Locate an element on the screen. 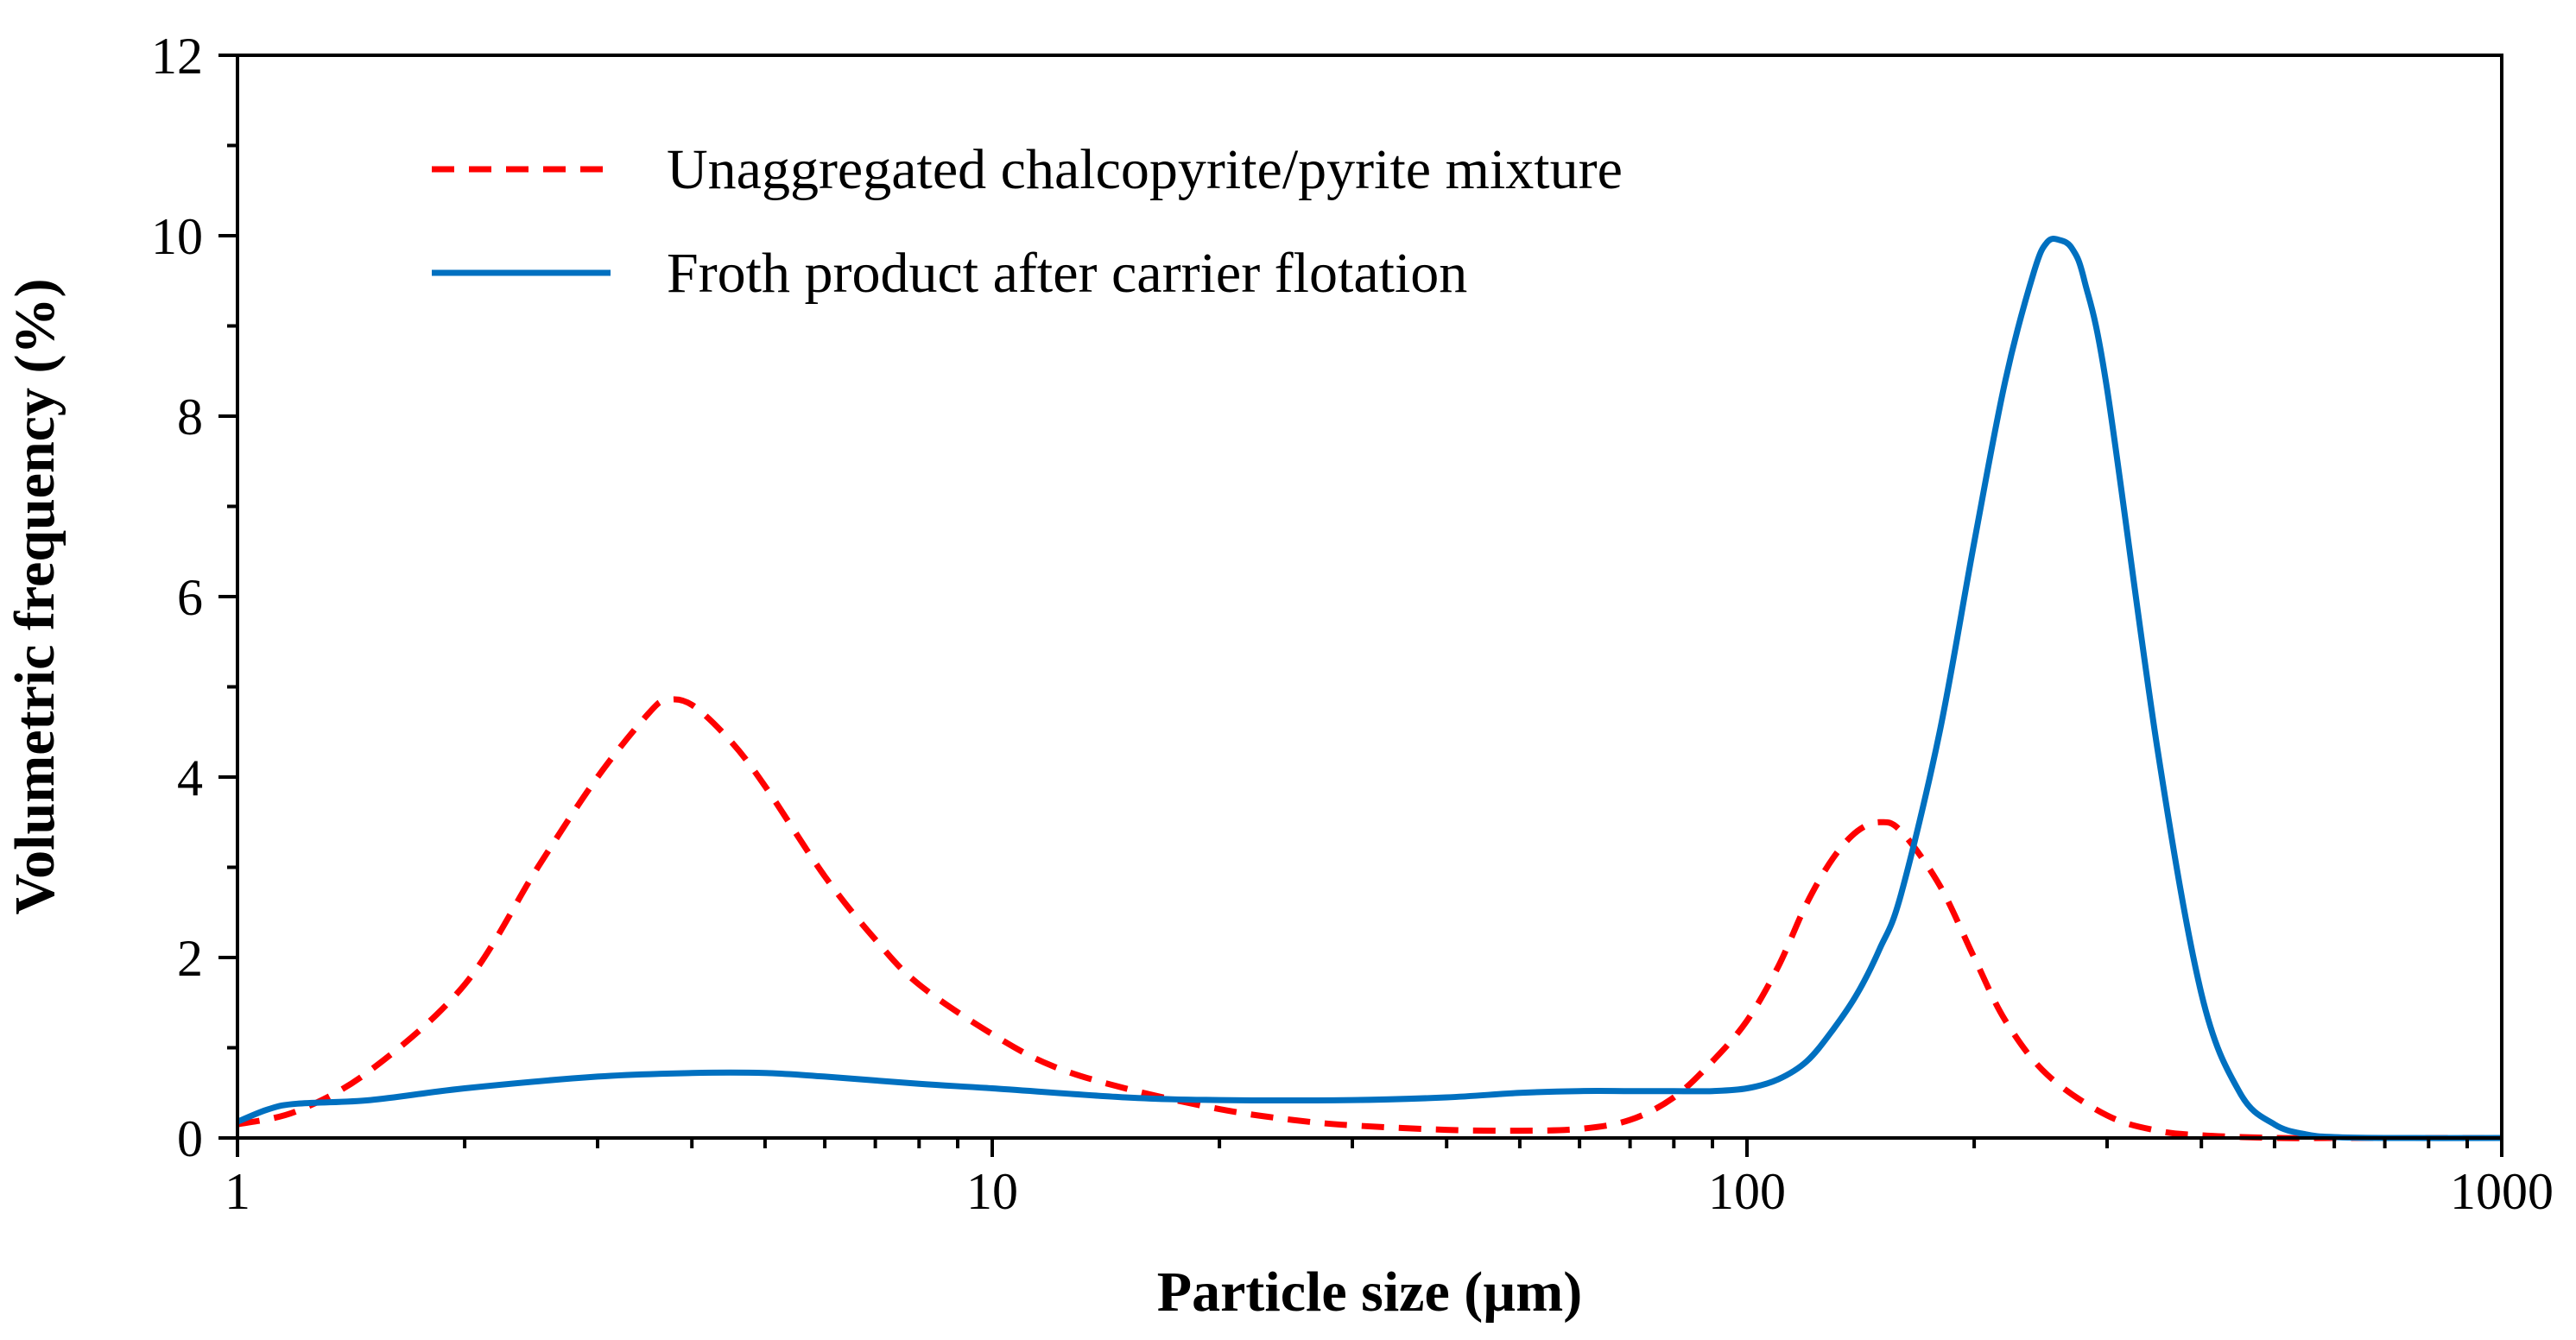 The image size is (2576, 1340). x-tick-label: 1000 is located at coordinates (2502, 1191).